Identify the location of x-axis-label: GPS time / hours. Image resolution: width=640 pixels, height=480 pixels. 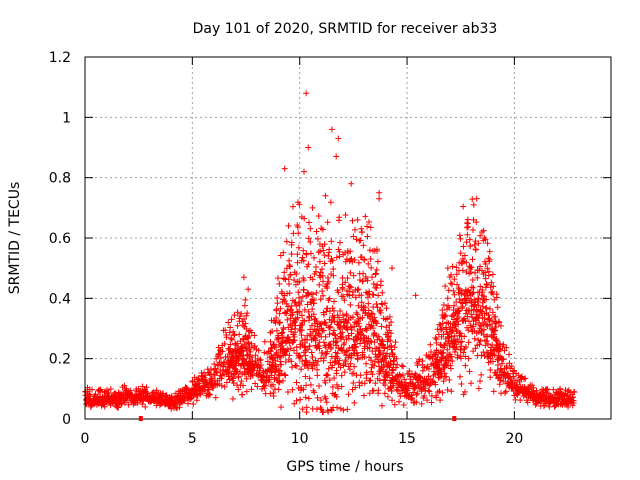
(344, 467).